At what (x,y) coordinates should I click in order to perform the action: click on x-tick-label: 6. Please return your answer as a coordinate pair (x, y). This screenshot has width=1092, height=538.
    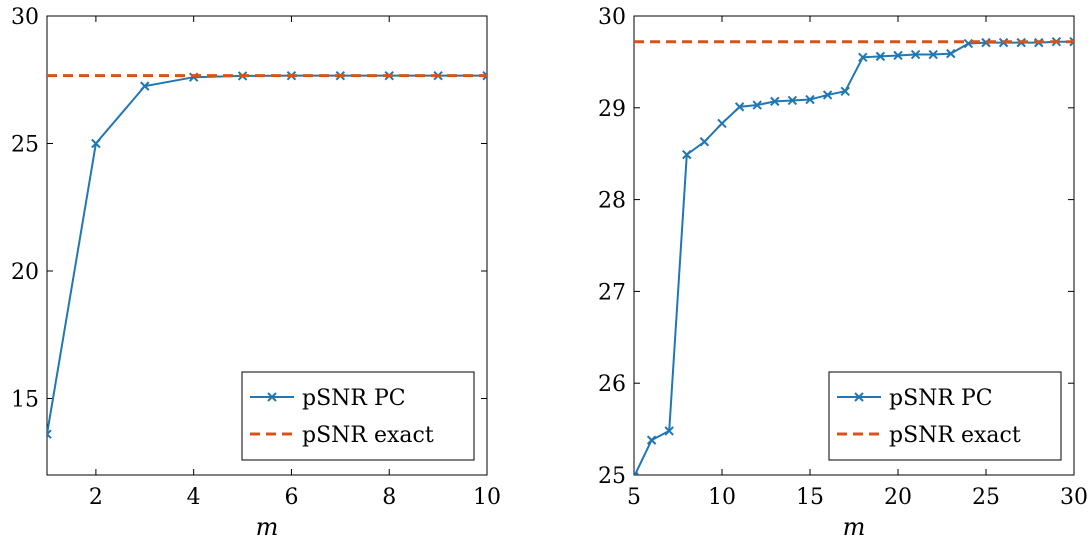
    Looking at the image, I should click on (291, 497).